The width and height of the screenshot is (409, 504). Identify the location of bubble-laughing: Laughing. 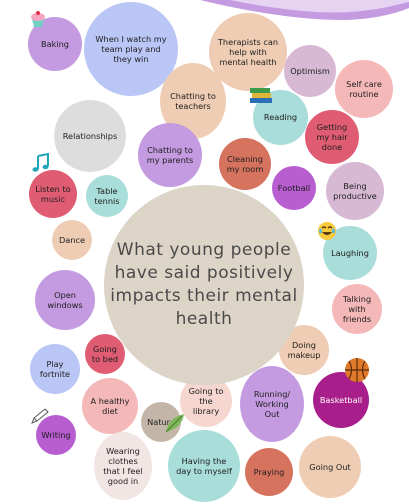
(350, 253).